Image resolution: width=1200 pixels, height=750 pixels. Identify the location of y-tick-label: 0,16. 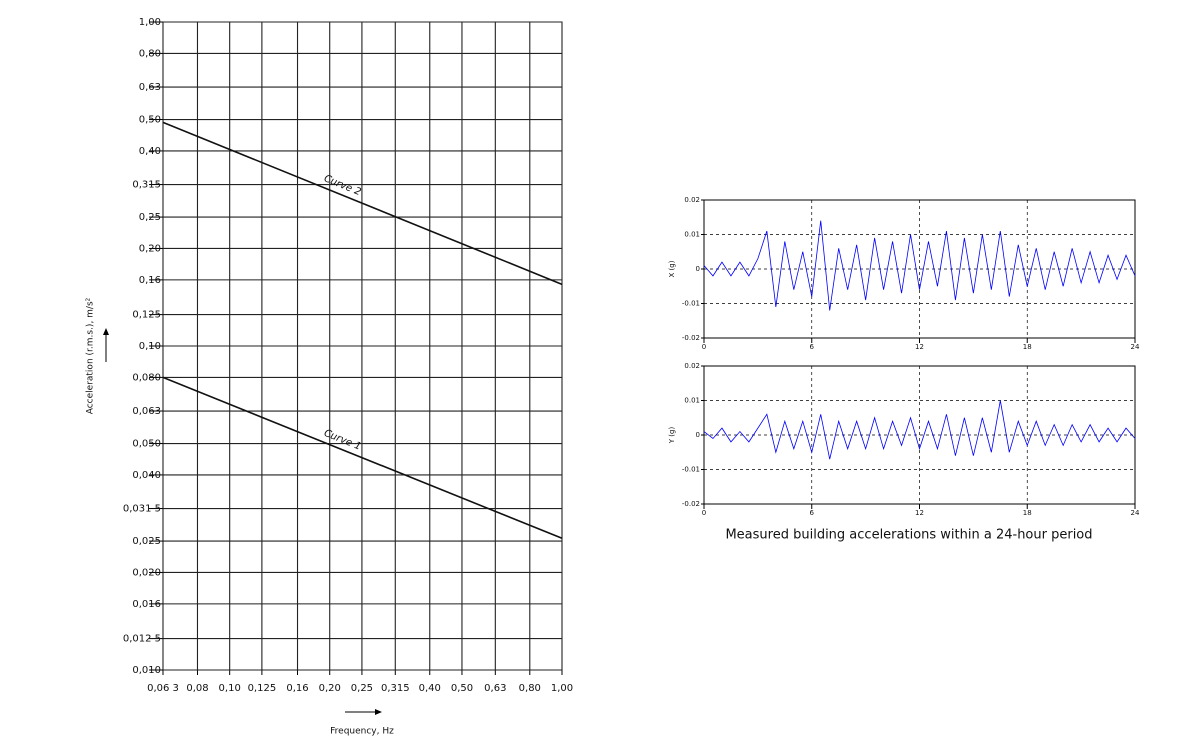
(150, 280).